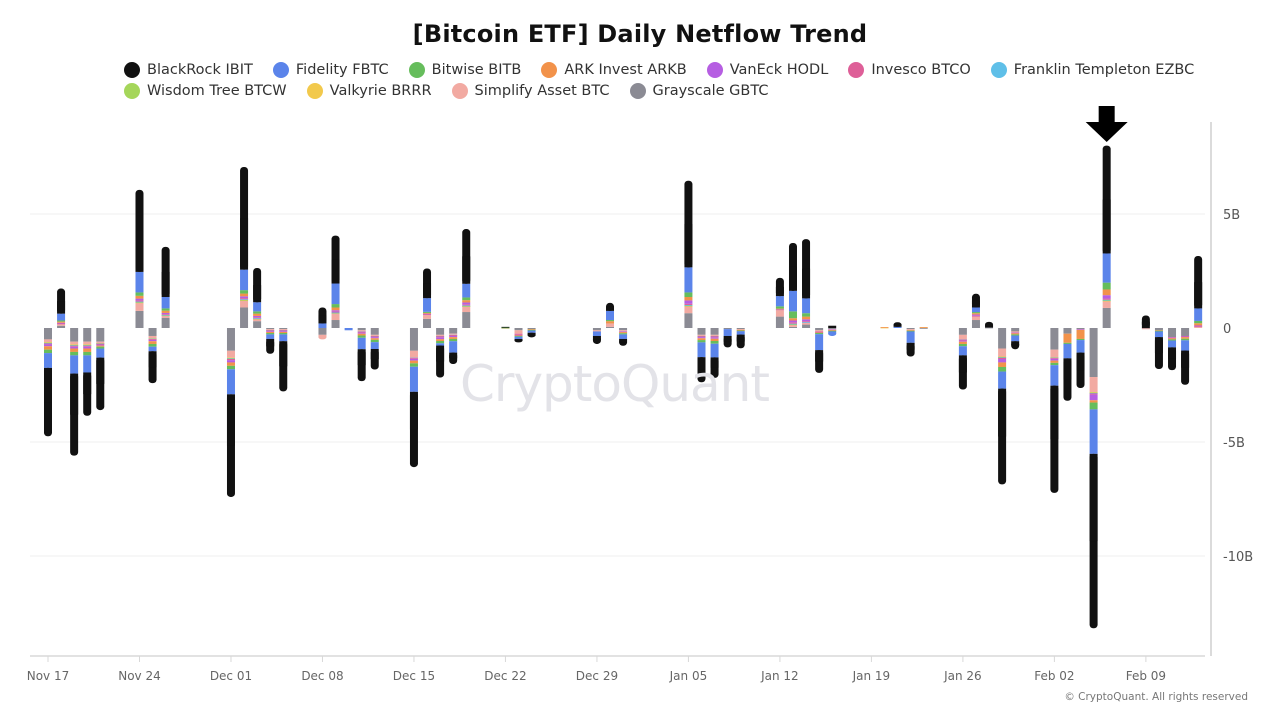  What do you see at coordinates (464, 70) in the screenshot?
I see `legend-item-bitwise-bitb: Bitwise BITB` at bounding box center [464, 70].